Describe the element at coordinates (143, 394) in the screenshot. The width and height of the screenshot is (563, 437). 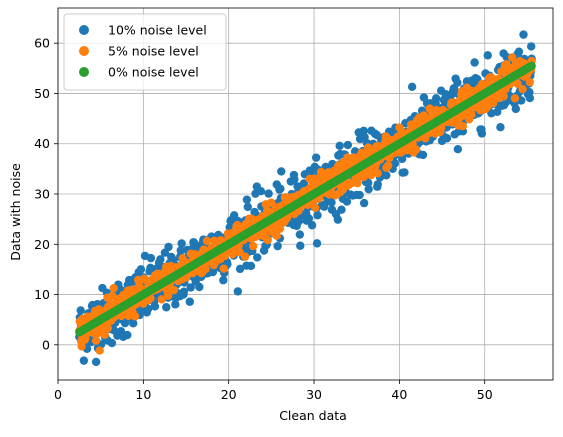
I see `x-tick-label: 10` at that location.